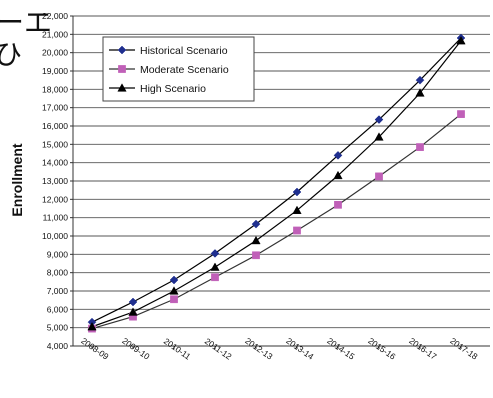 The width and height of the screenshot is (493, 398). I want to click on y-tick-label: 16,000, so click(55, 126).